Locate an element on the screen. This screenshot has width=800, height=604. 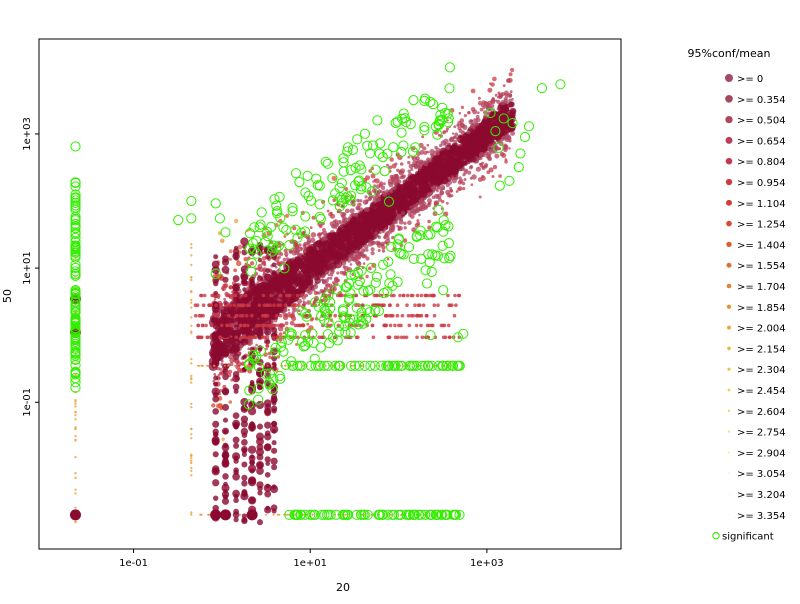
legend-swatch is located at coordinates (729, 452).